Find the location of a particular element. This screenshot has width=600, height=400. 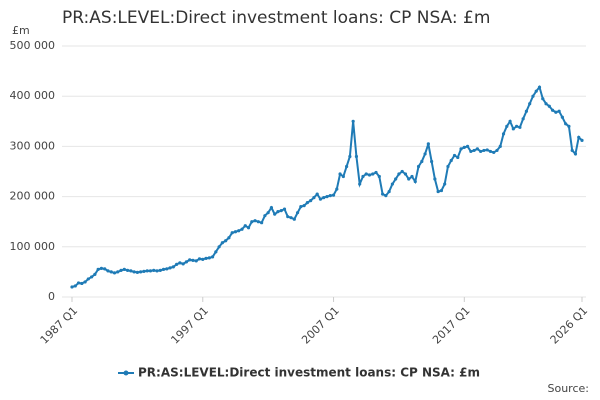

x-tick-label: 2017 Q1 is located at coordinates (451, 325).